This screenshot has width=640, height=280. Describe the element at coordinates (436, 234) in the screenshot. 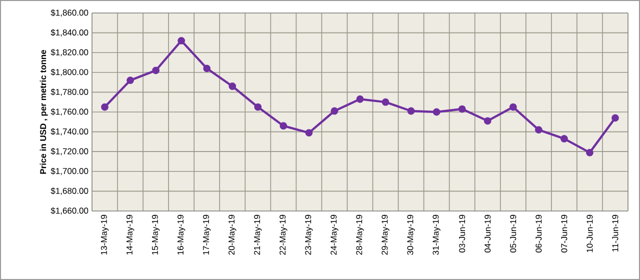

I see `x-tick-label: 31-May-19` at that location.